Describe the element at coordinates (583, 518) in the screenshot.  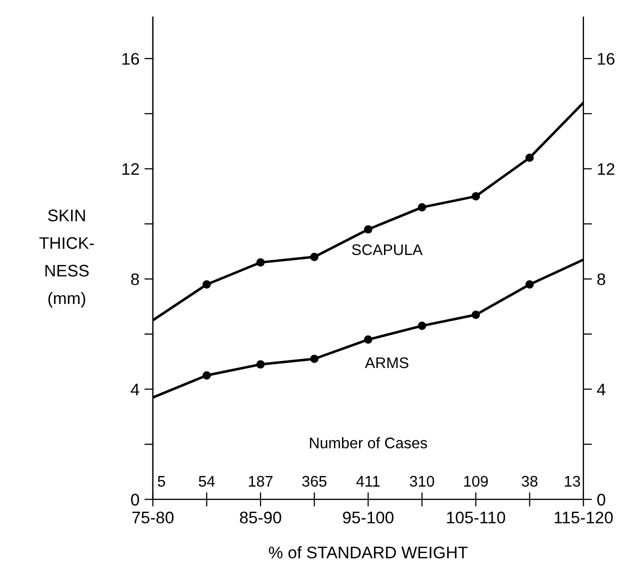
I see `x-tick-label: 115-120` at that location.